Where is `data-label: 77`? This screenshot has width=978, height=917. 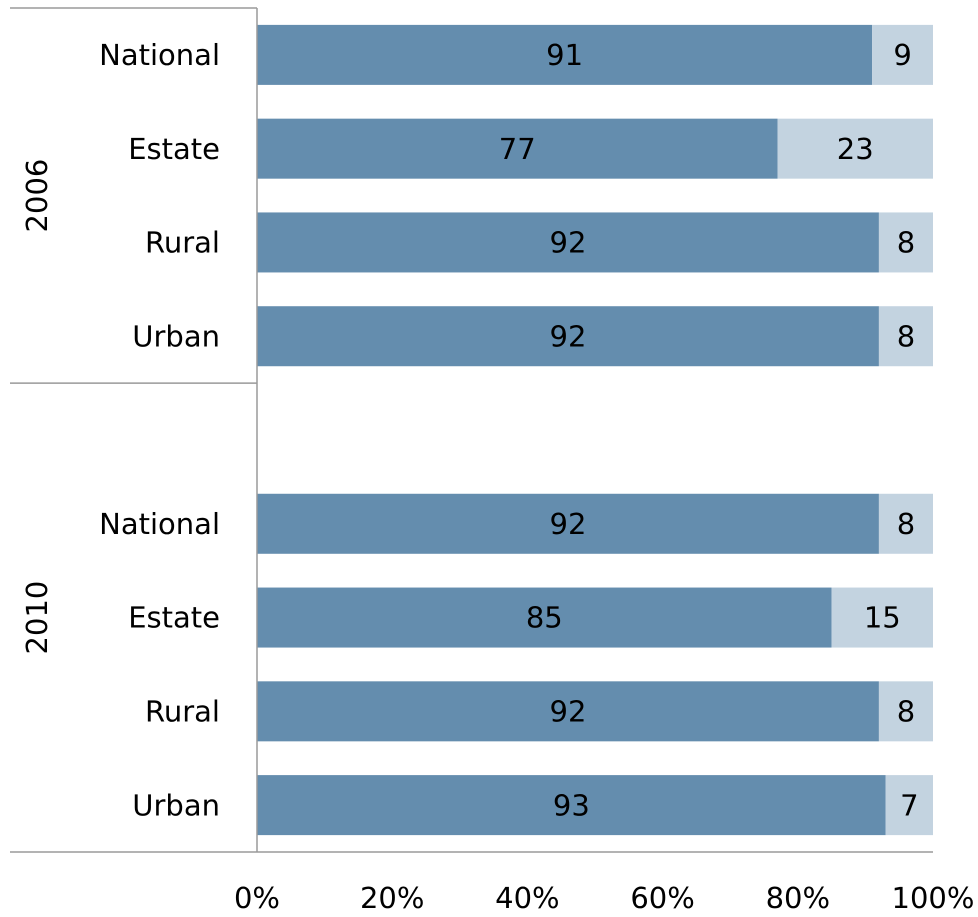 data-label: 77 is located at coordinates (517, 149).